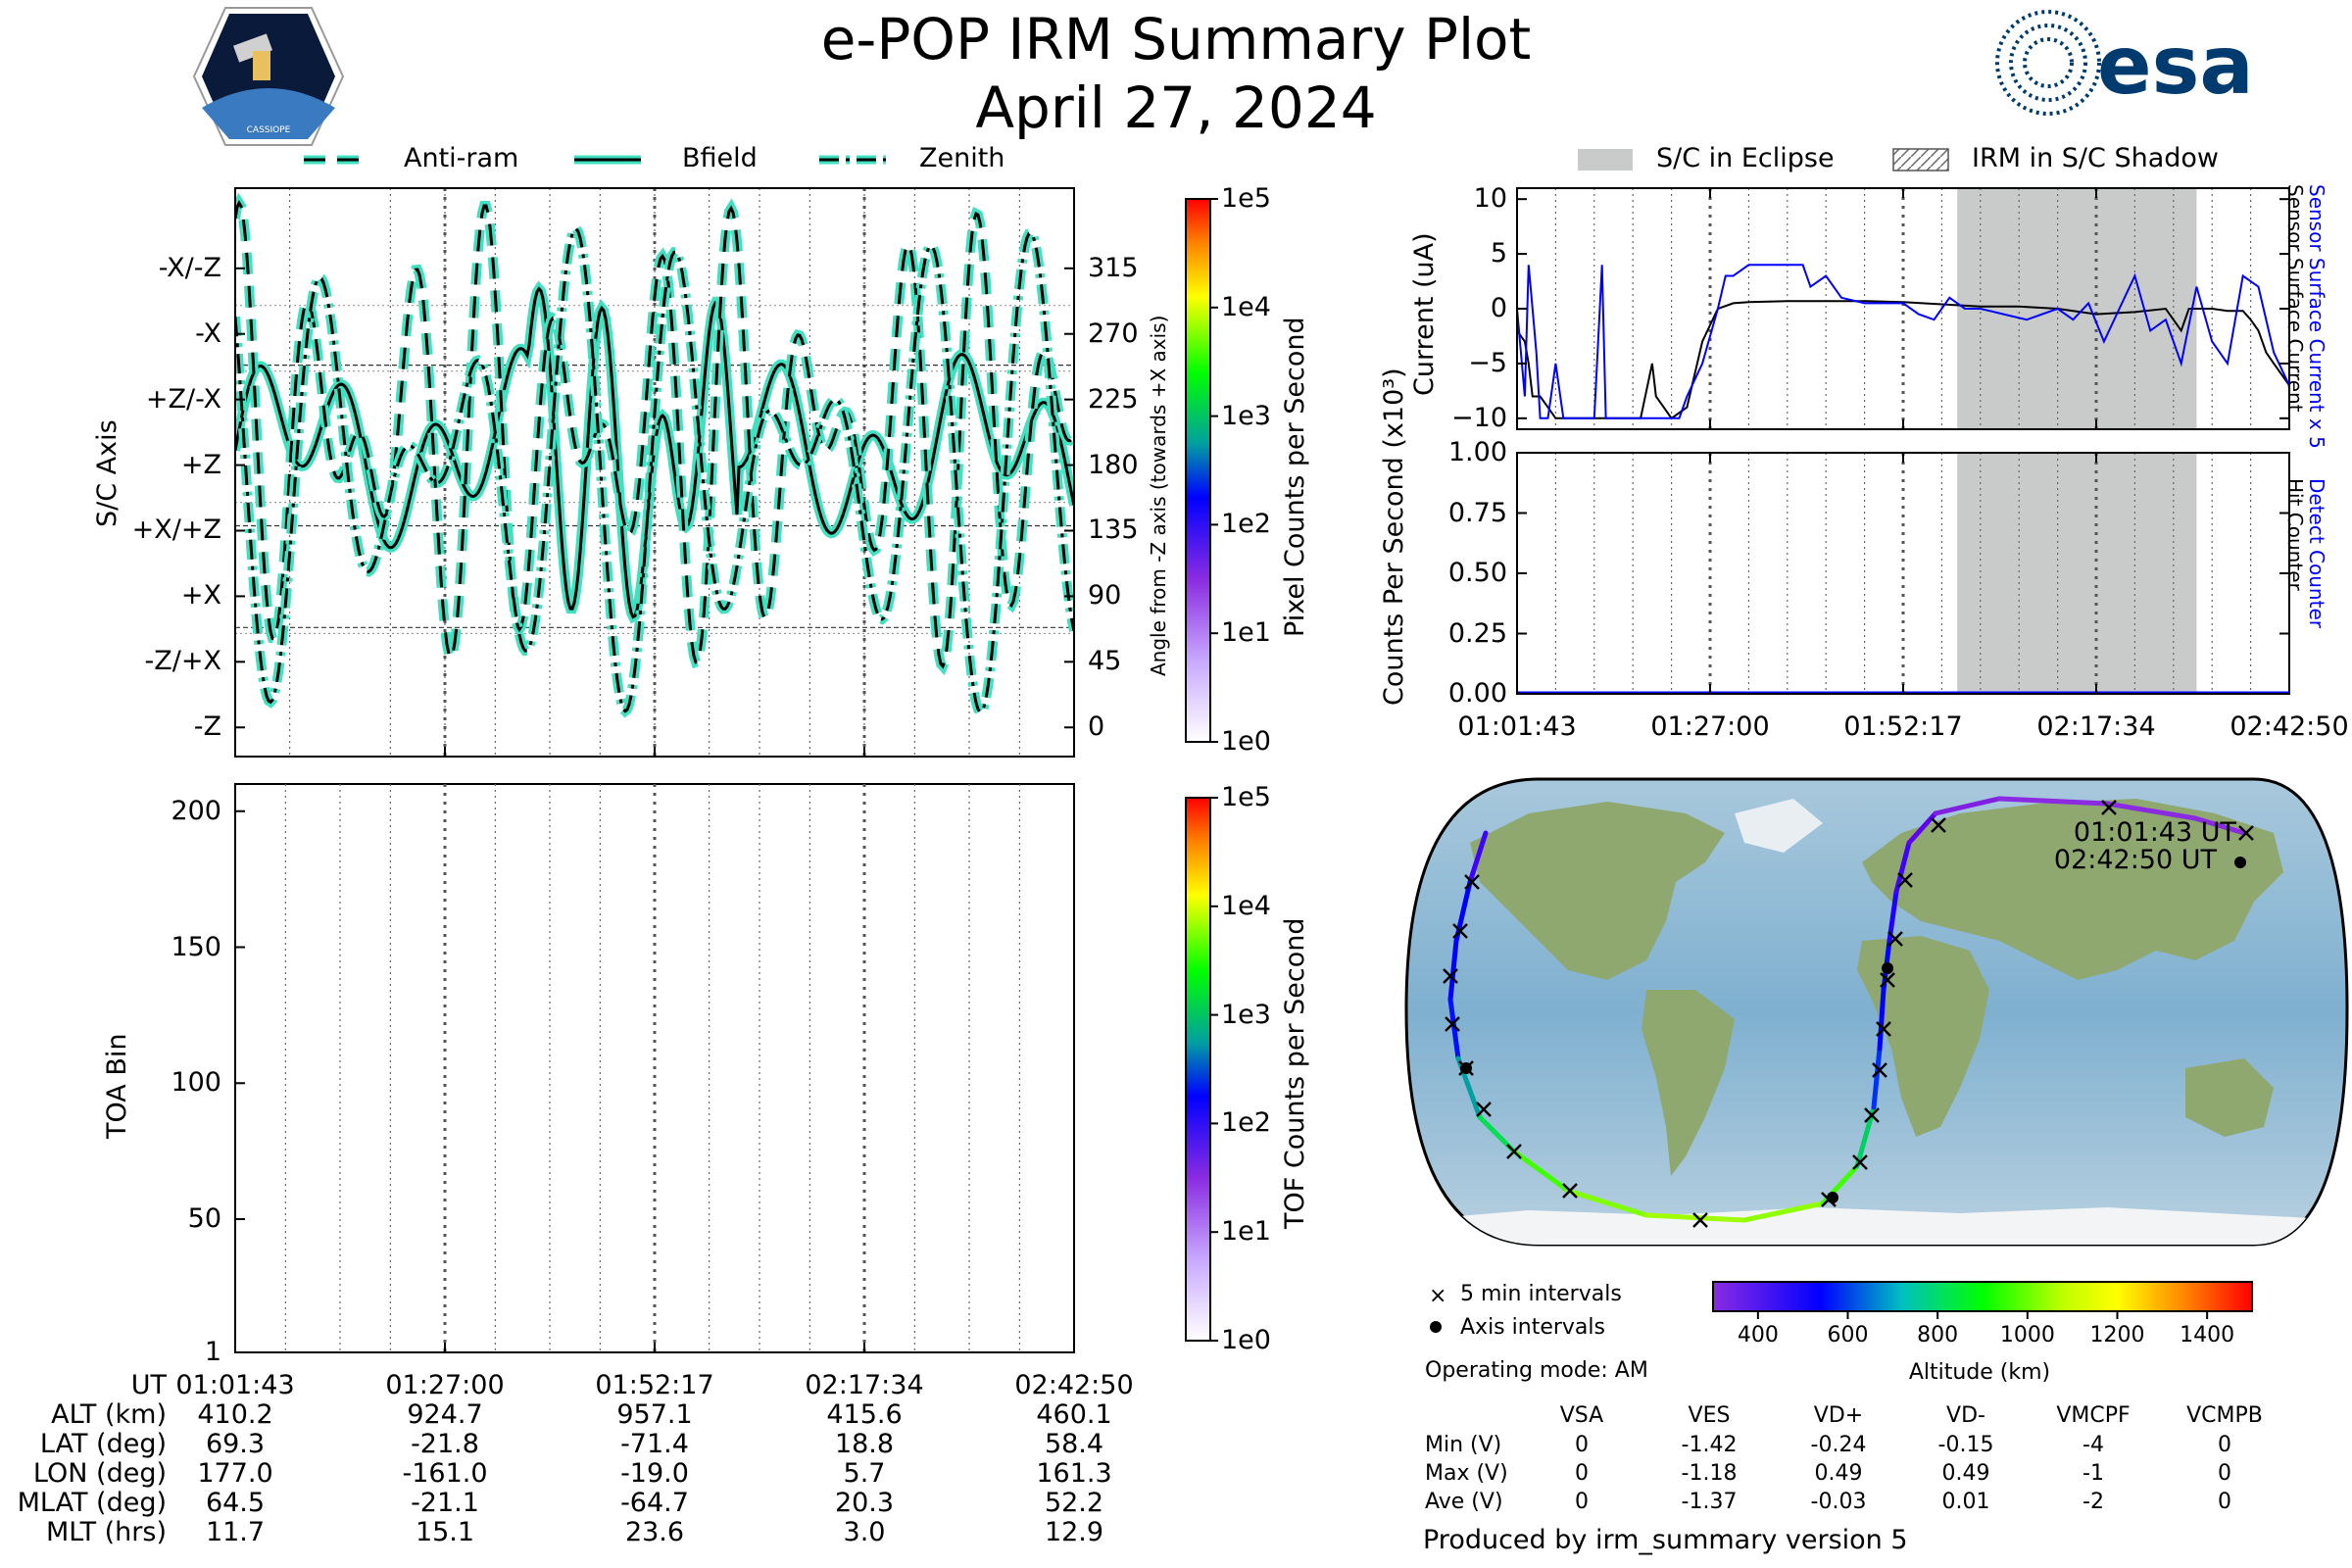  I want to click on voltage-header: VES, so click(1709, 1415).